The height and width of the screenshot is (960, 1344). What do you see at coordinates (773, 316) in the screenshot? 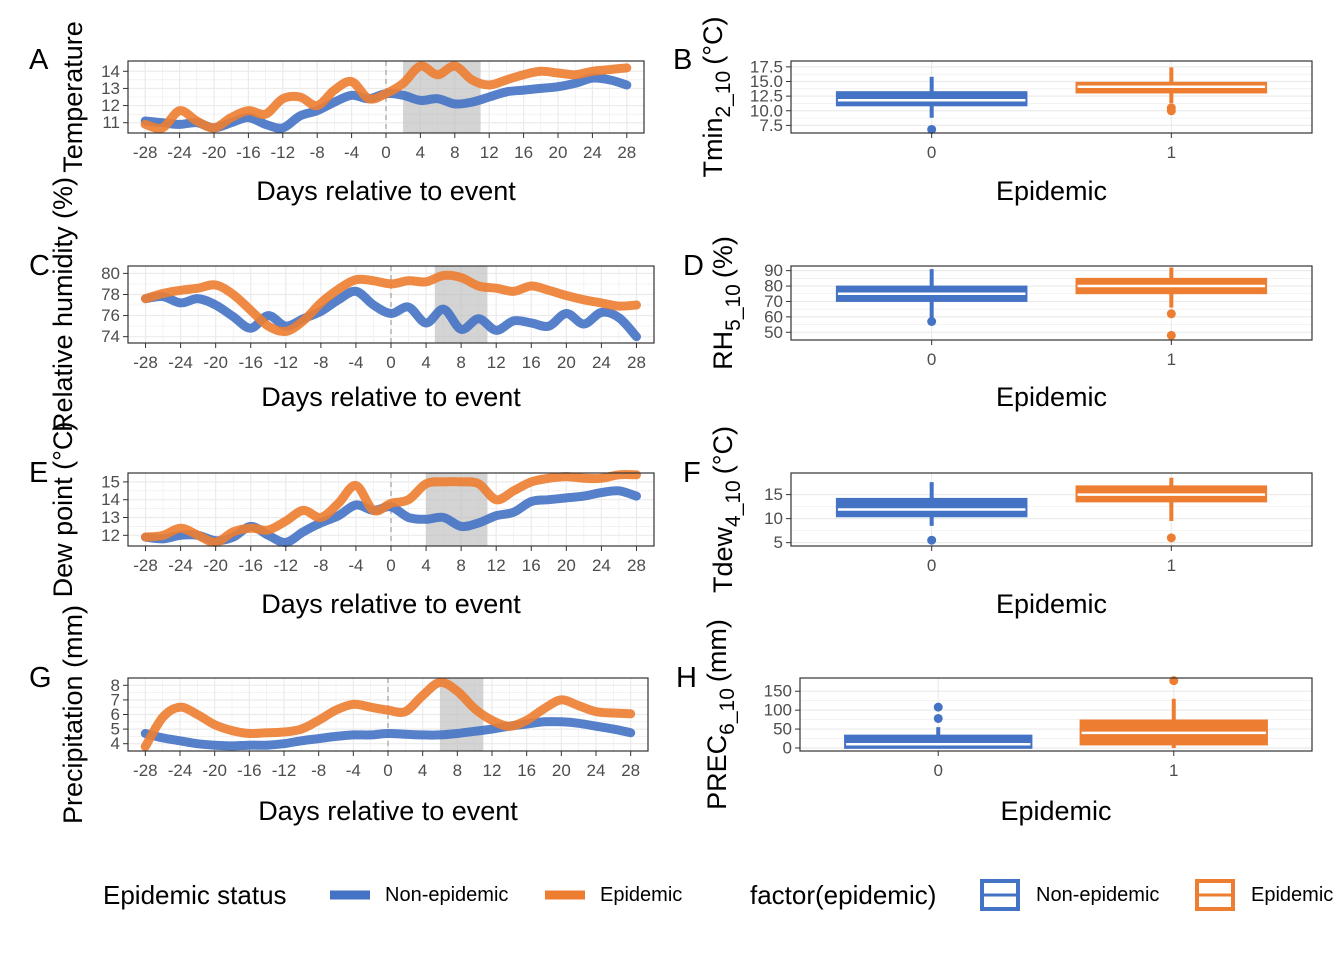
I see `y-tick-label: 60` at bounding box center [773, 316].